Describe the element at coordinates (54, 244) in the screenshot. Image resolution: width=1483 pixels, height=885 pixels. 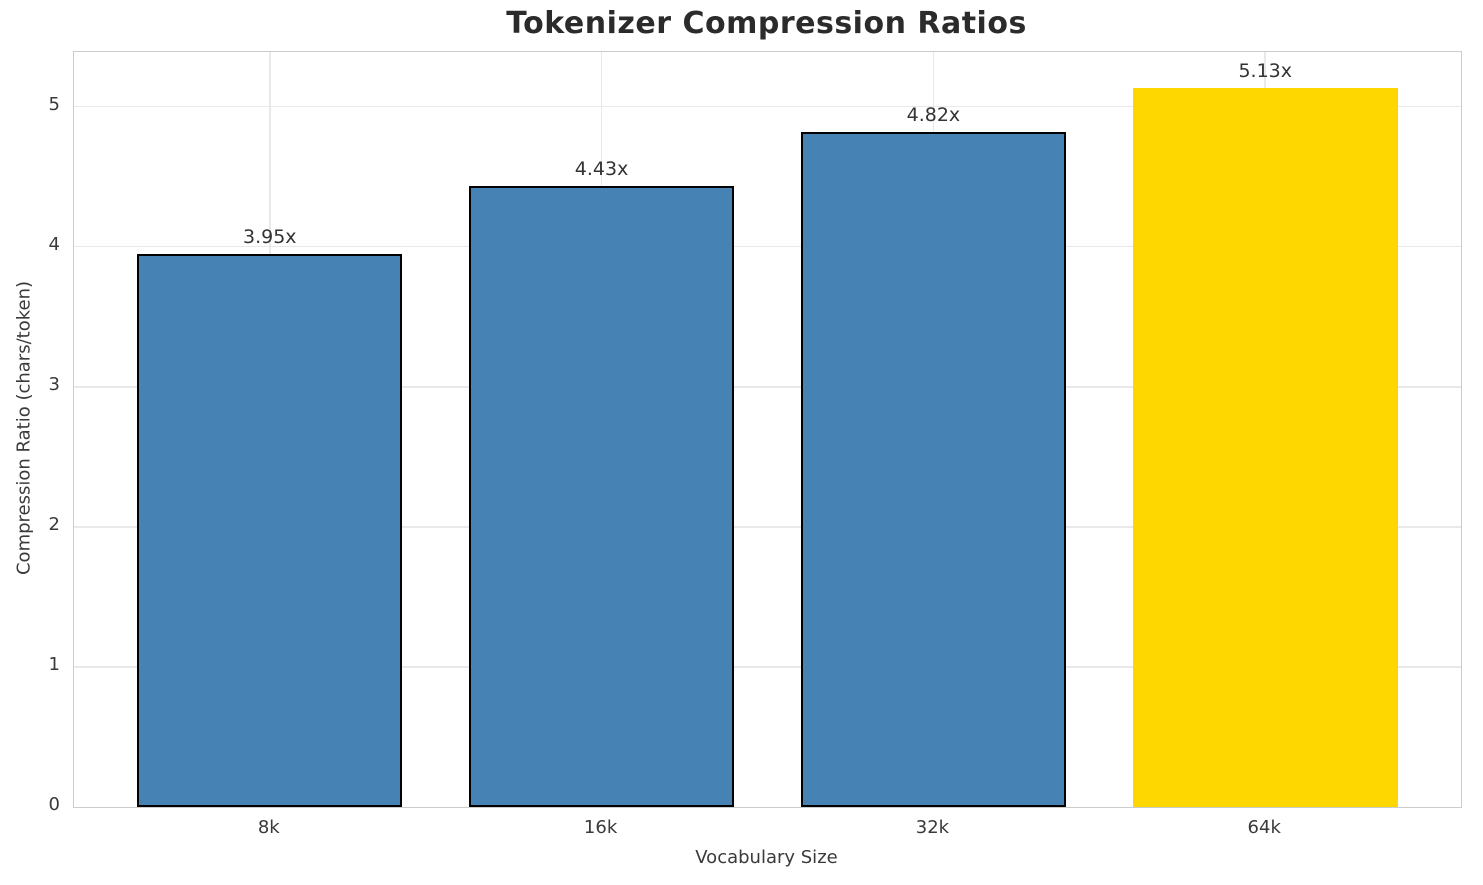
I see `y-tick-label: 4` at that location.